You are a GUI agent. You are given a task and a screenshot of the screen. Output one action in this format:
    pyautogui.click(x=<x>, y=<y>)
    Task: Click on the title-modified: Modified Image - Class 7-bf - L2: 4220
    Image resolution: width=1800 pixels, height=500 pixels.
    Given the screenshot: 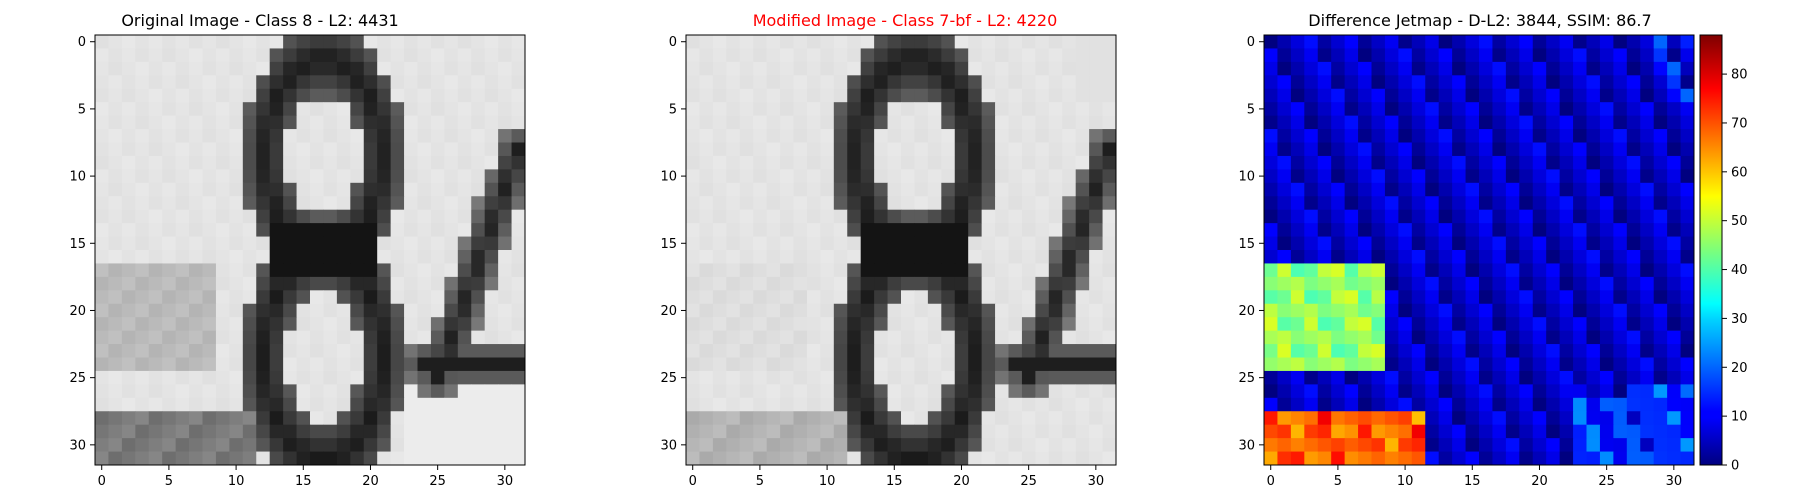 What is the action you would take?
    pyautogui.click(x=905, y=20)
    